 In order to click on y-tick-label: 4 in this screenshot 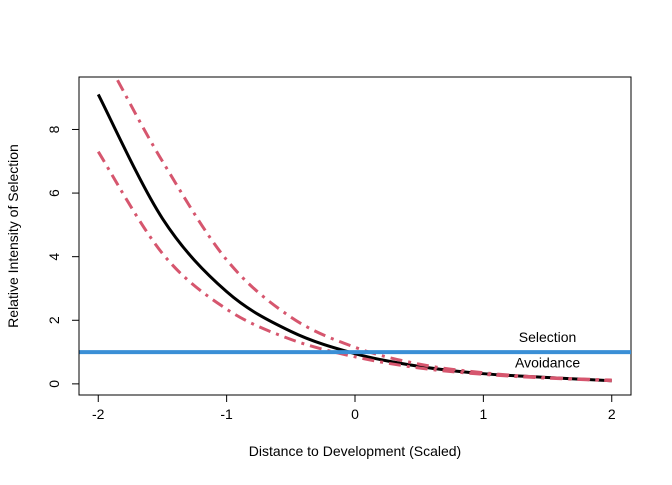, I will do `click(54, 257)`.